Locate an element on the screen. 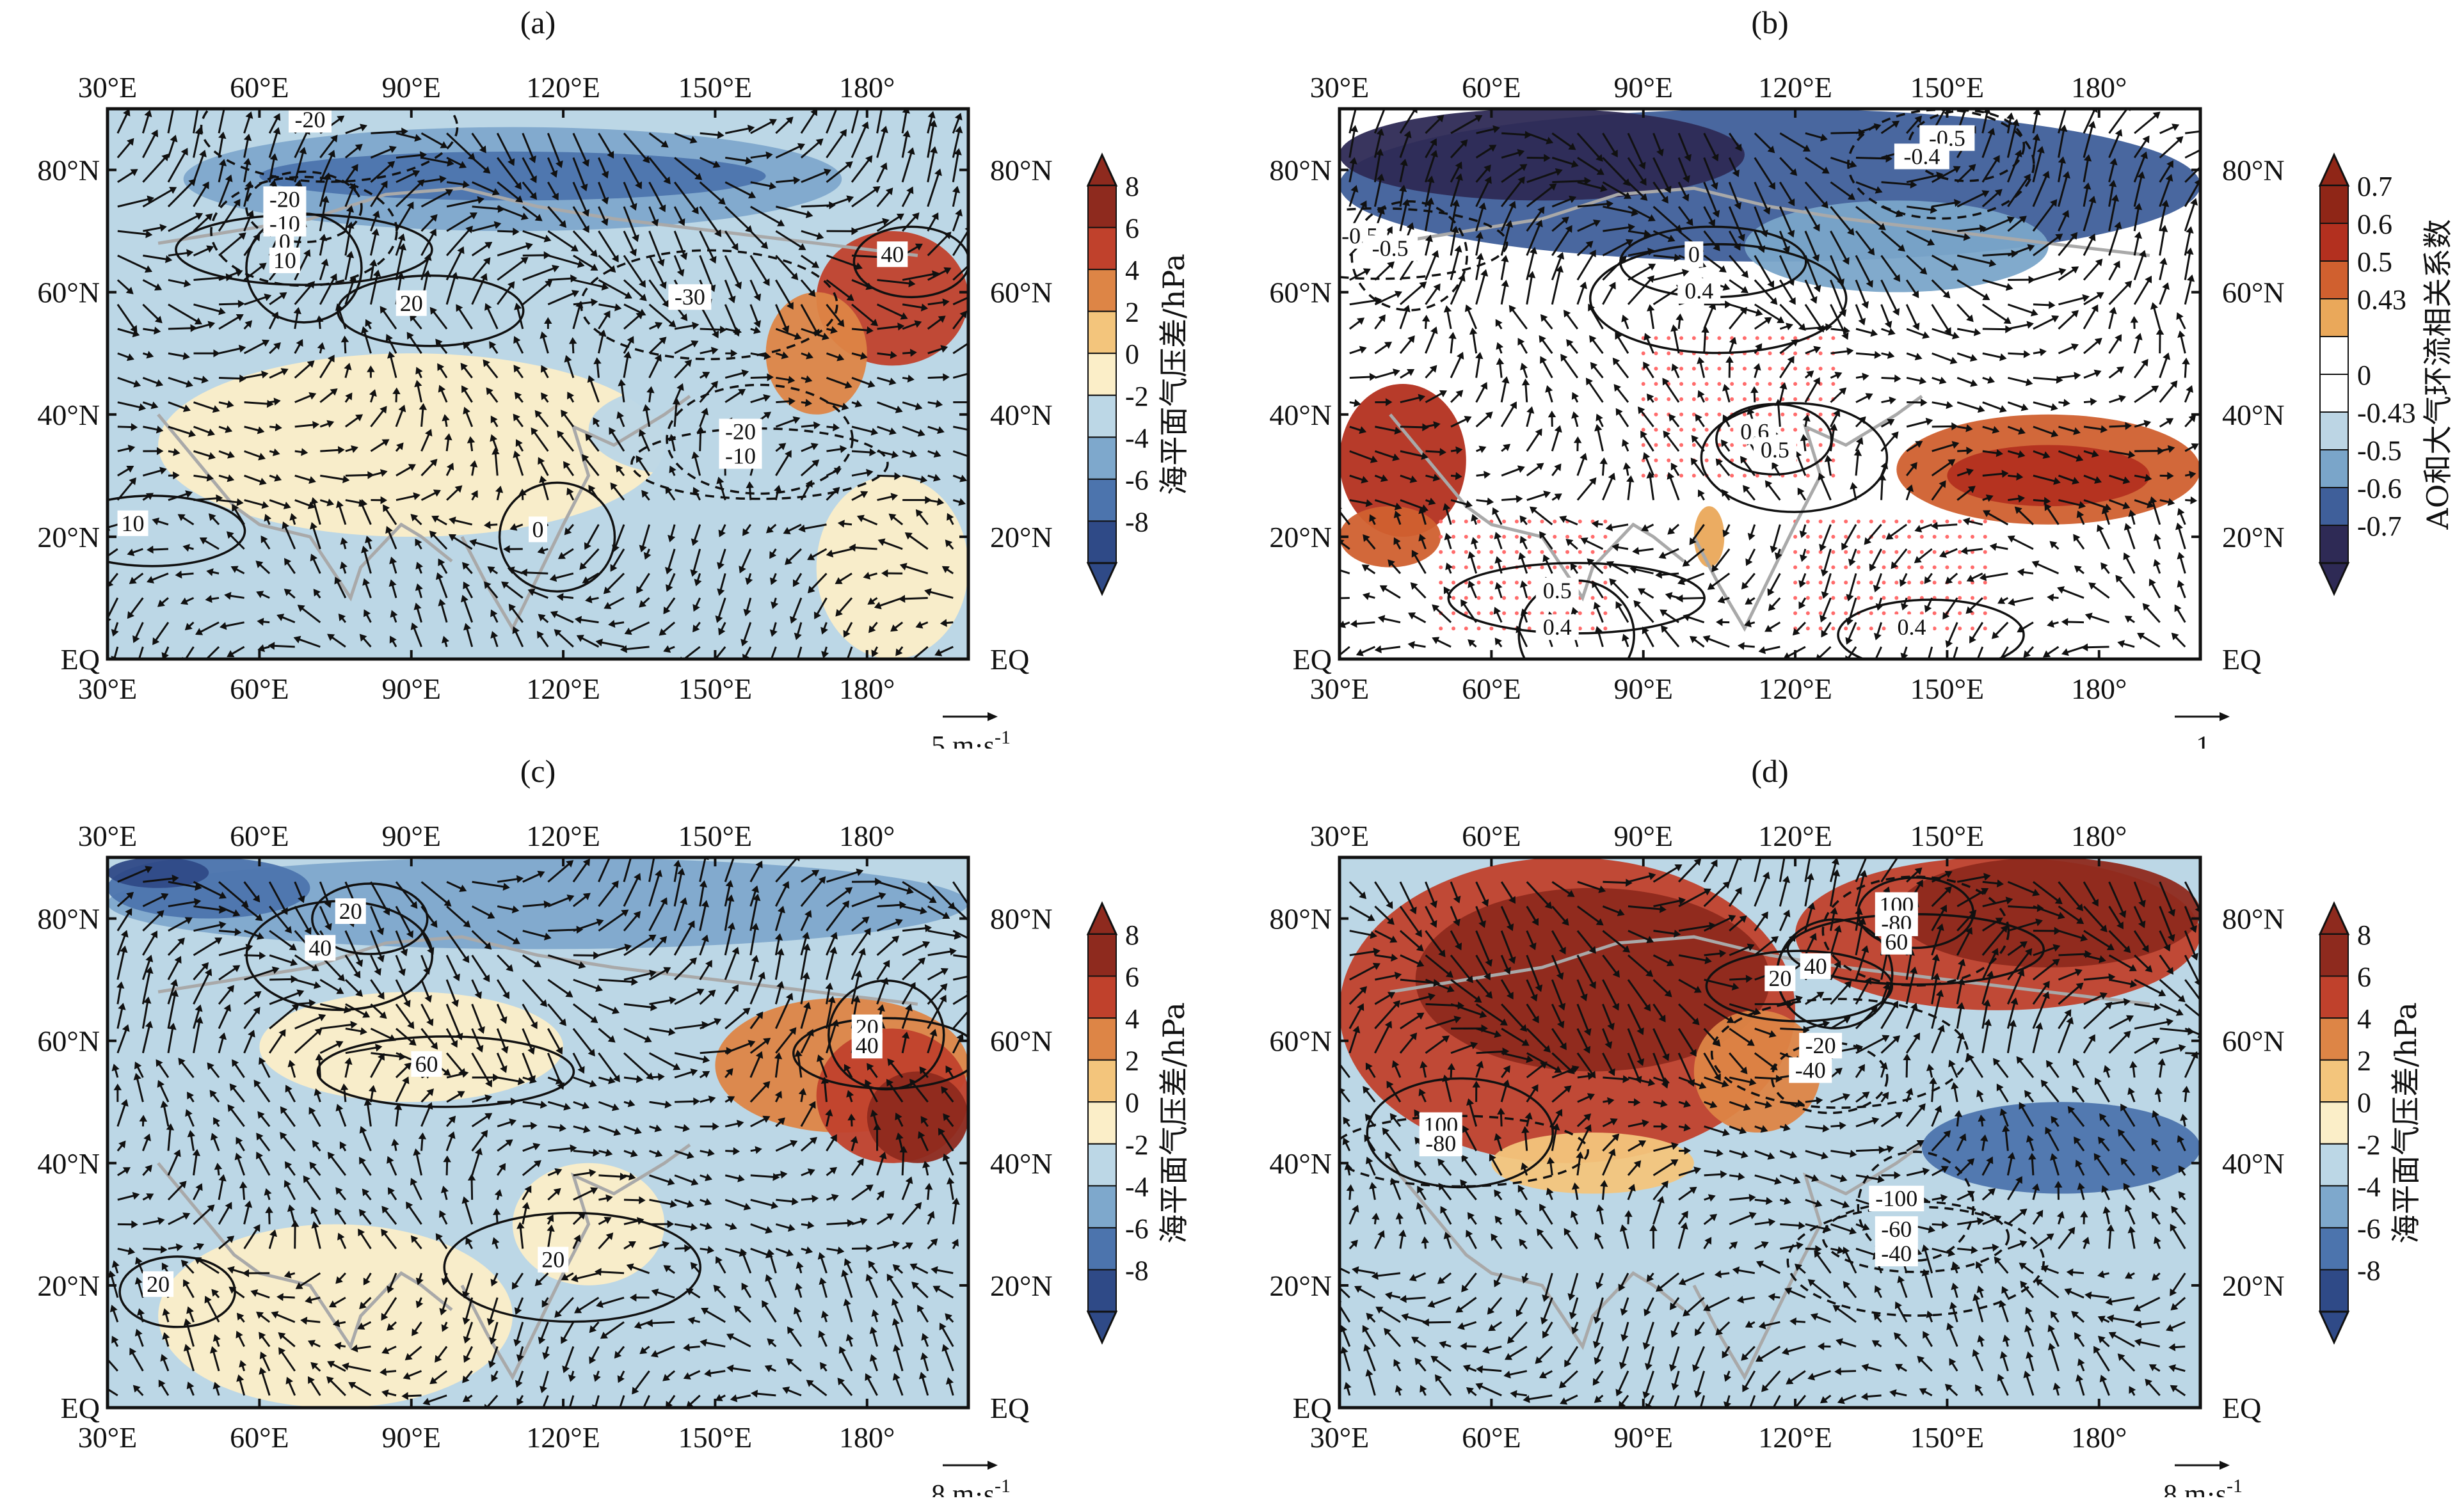 The height and width of the screenshot is (1503, 2464). contour-label: 40 is located at coordinates (892, 254).